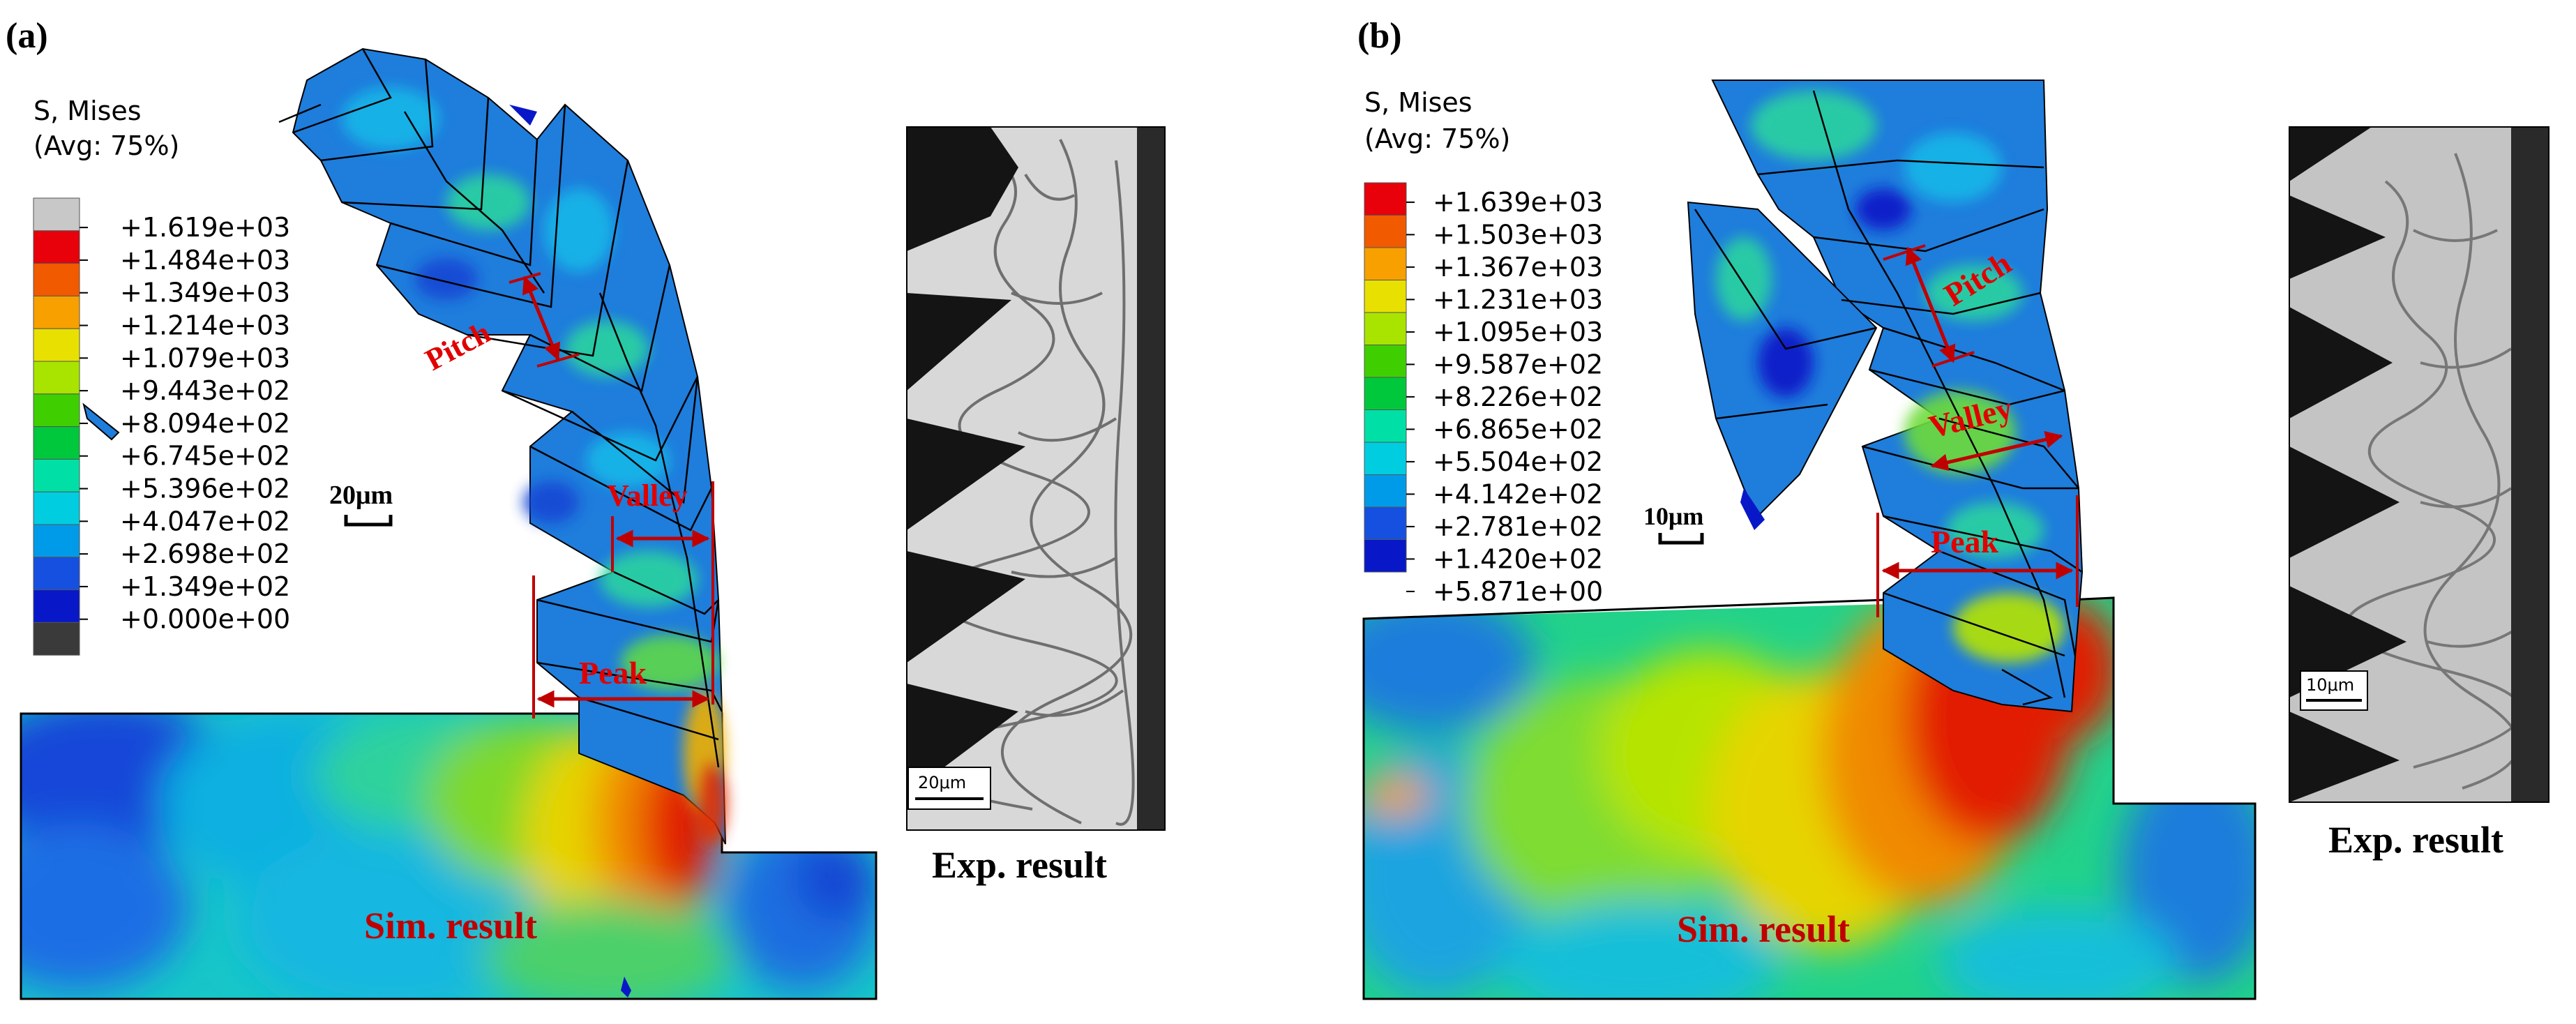  What do you see at coordinates (205, 325) in the screenshot?
I see `legend-value: +1.214e+03` at bounding box center [205, 325].